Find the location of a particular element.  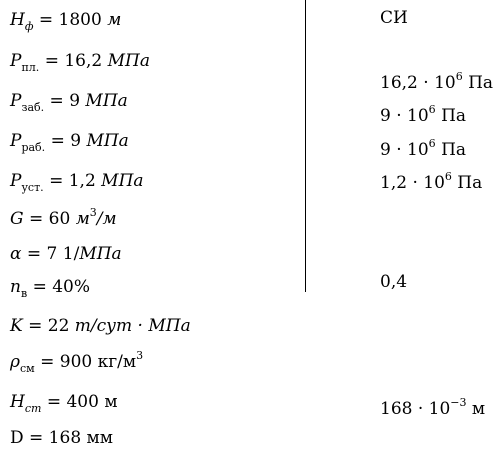

column-divider is located at coordinates (305, 146).